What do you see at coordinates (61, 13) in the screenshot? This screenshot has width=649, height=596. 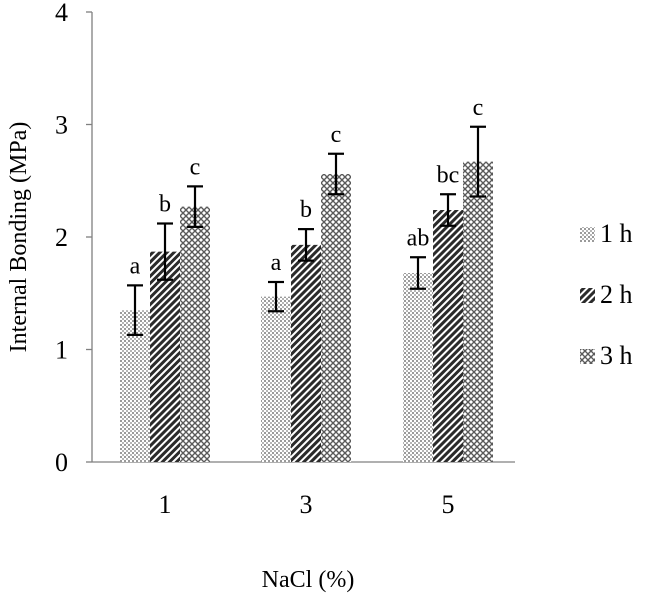 I see `y-tick-label: 4` at bounding box center [61, 13].